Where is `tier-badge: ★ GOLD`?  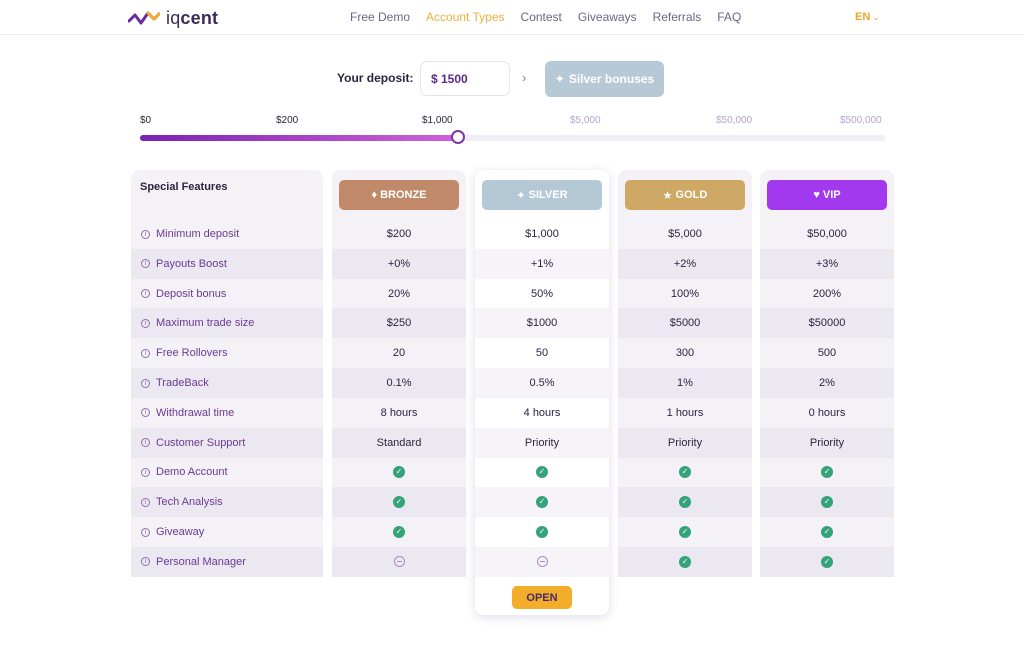
tier-badge: ★ GOLD is located at coordinates (685, 195).